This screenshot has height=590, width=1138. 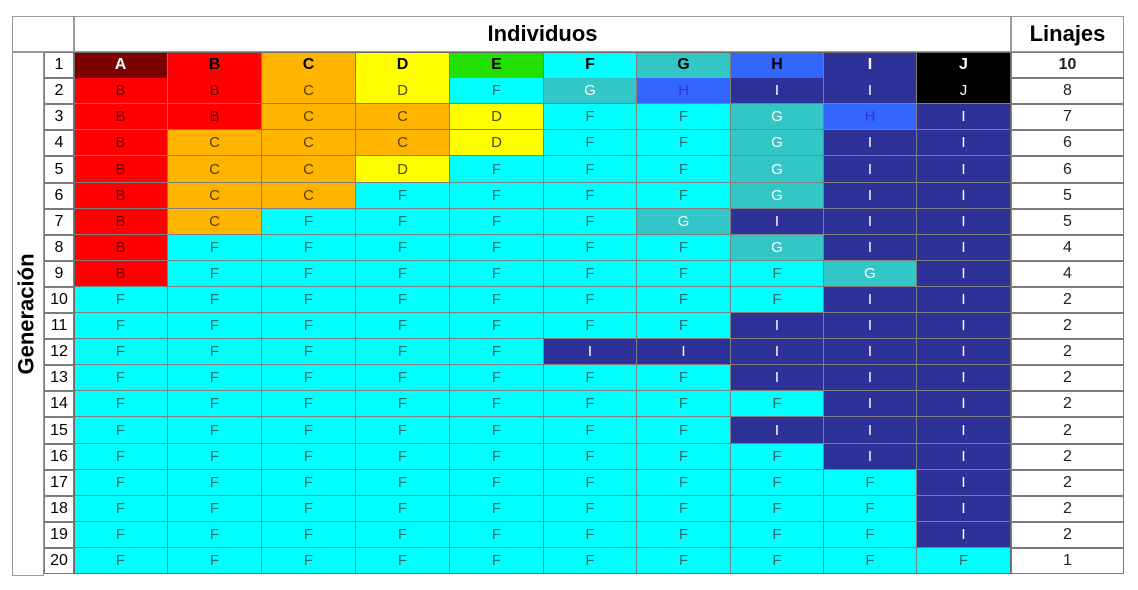 What do you see at coordinates (1067, 117) in the screenshot?
I see `linajes-value: 7` at bounding box center [1067, 117].